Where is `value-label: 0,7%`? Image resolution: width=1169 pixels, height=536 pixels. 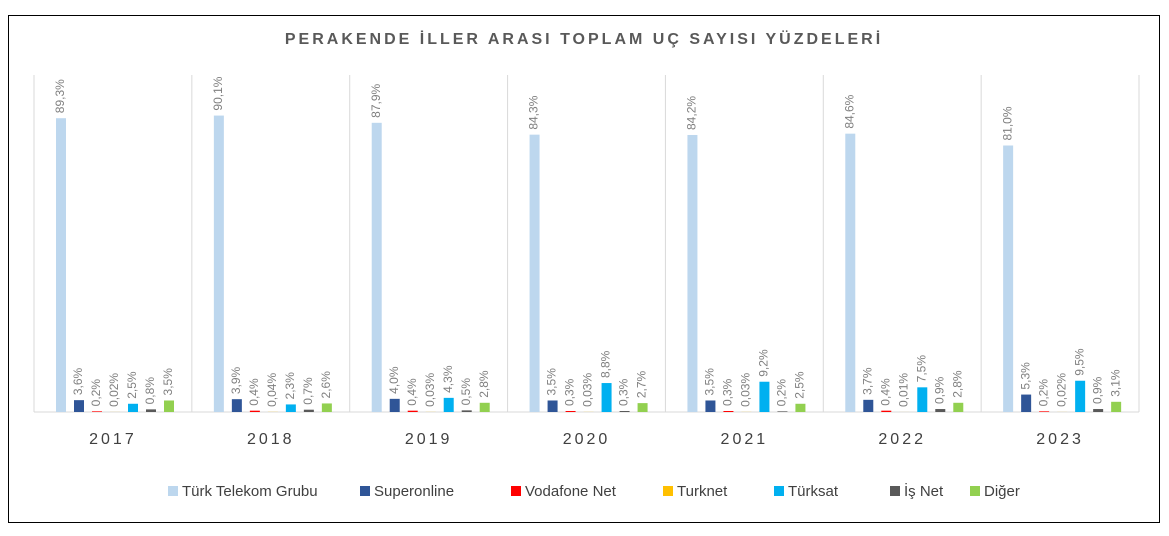
value-label: 0,7% is located at coordinates (308, 391).